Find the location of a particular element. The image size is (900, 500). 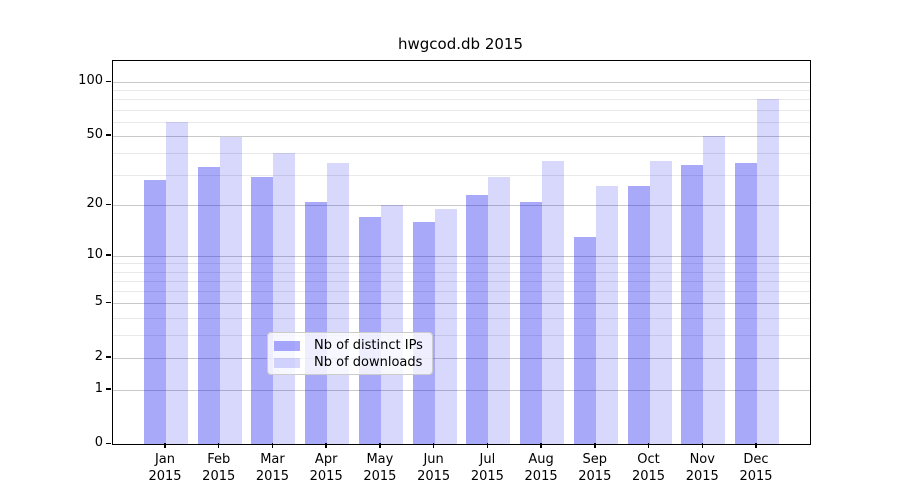

y-tick-label: 2 is located at coordinates (98, 356).